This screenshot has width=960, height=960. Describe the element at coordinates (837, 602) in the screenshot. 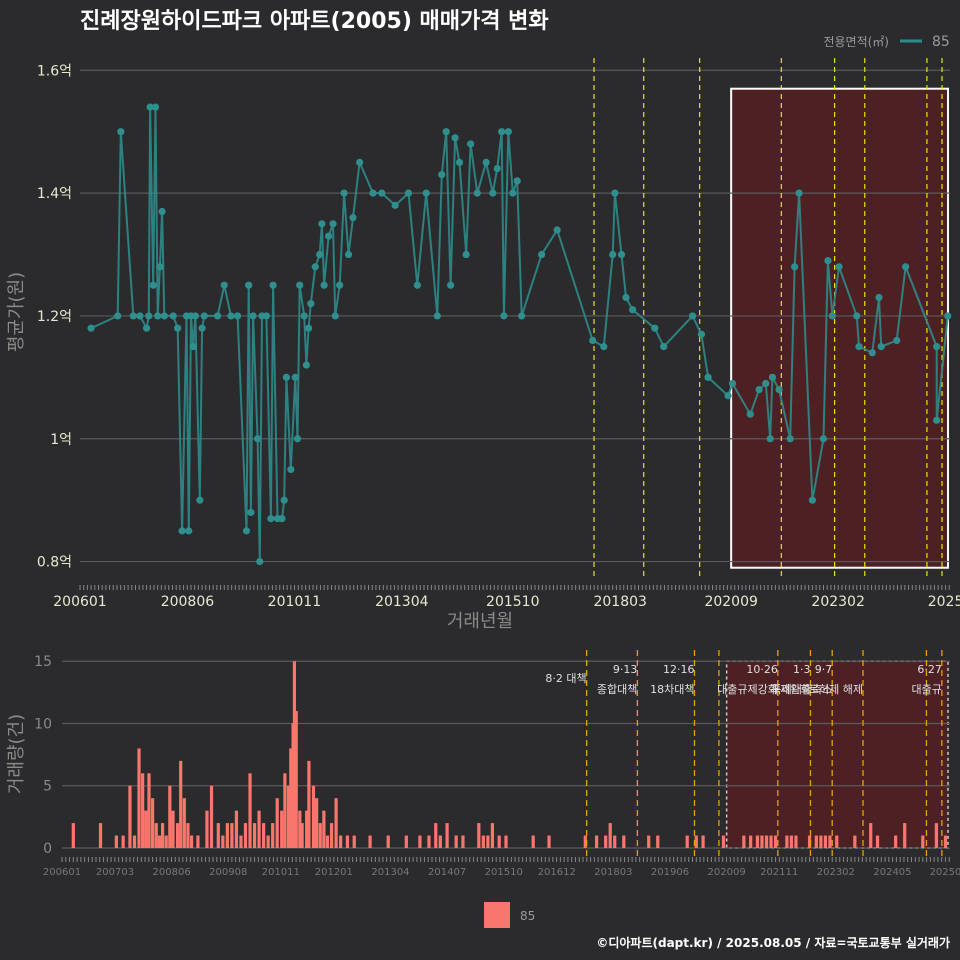

I see `x-tick-7: 202302` at that location.